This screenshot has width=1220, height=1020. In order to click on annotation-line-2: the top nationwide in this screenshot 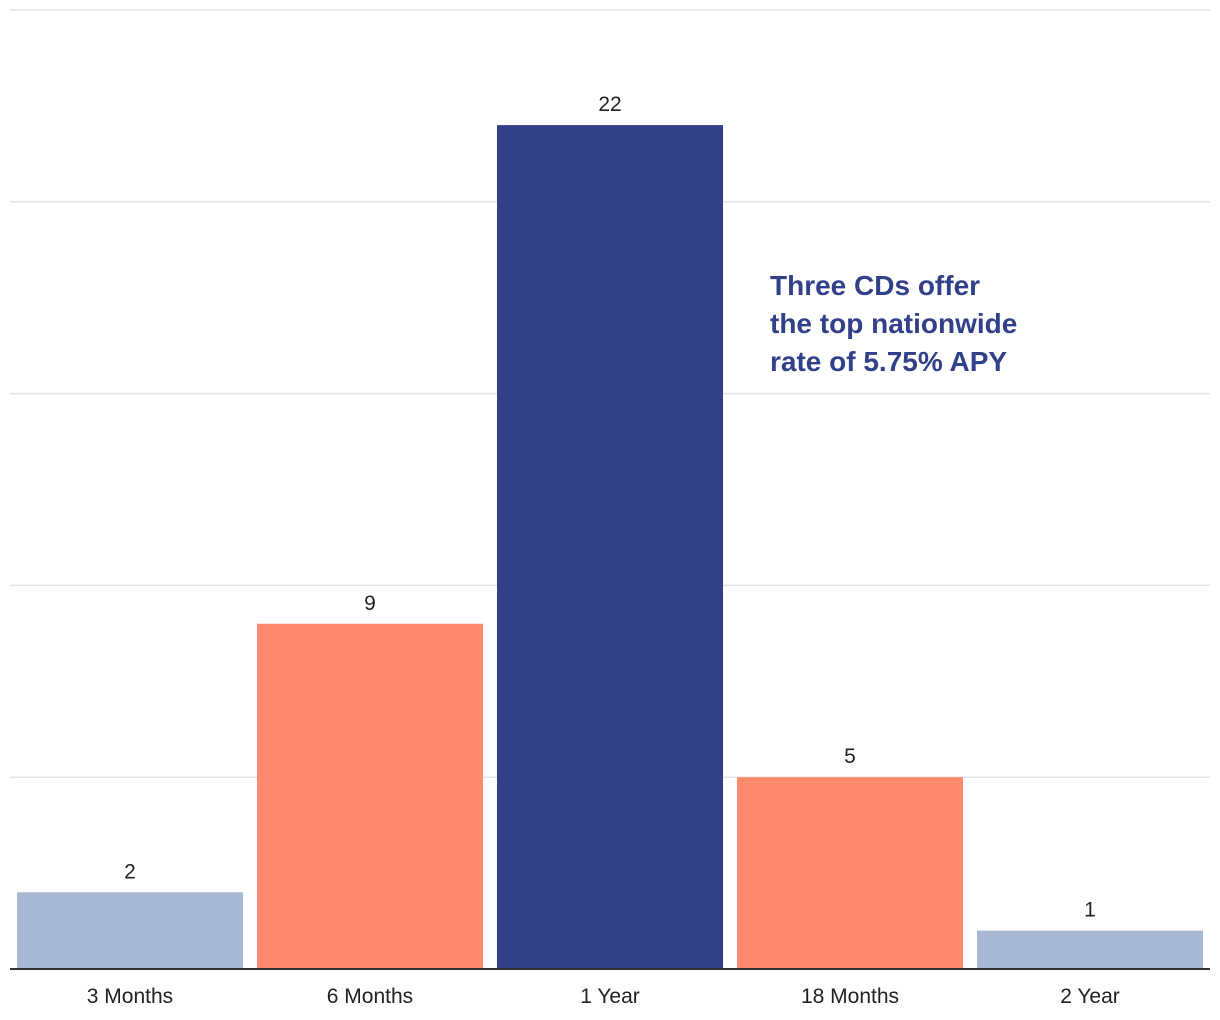, I will do `click(893, 323)`.